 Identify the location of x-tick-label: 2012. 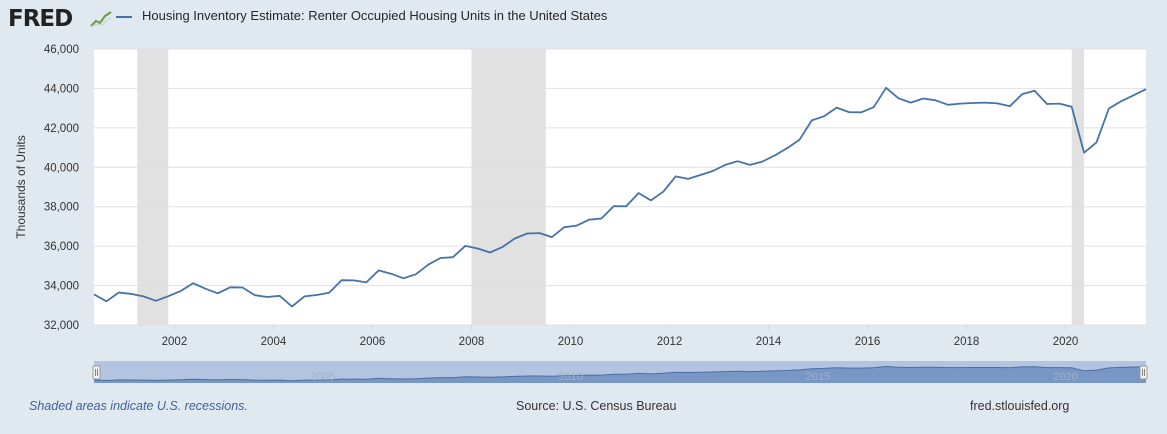
(670, 342).